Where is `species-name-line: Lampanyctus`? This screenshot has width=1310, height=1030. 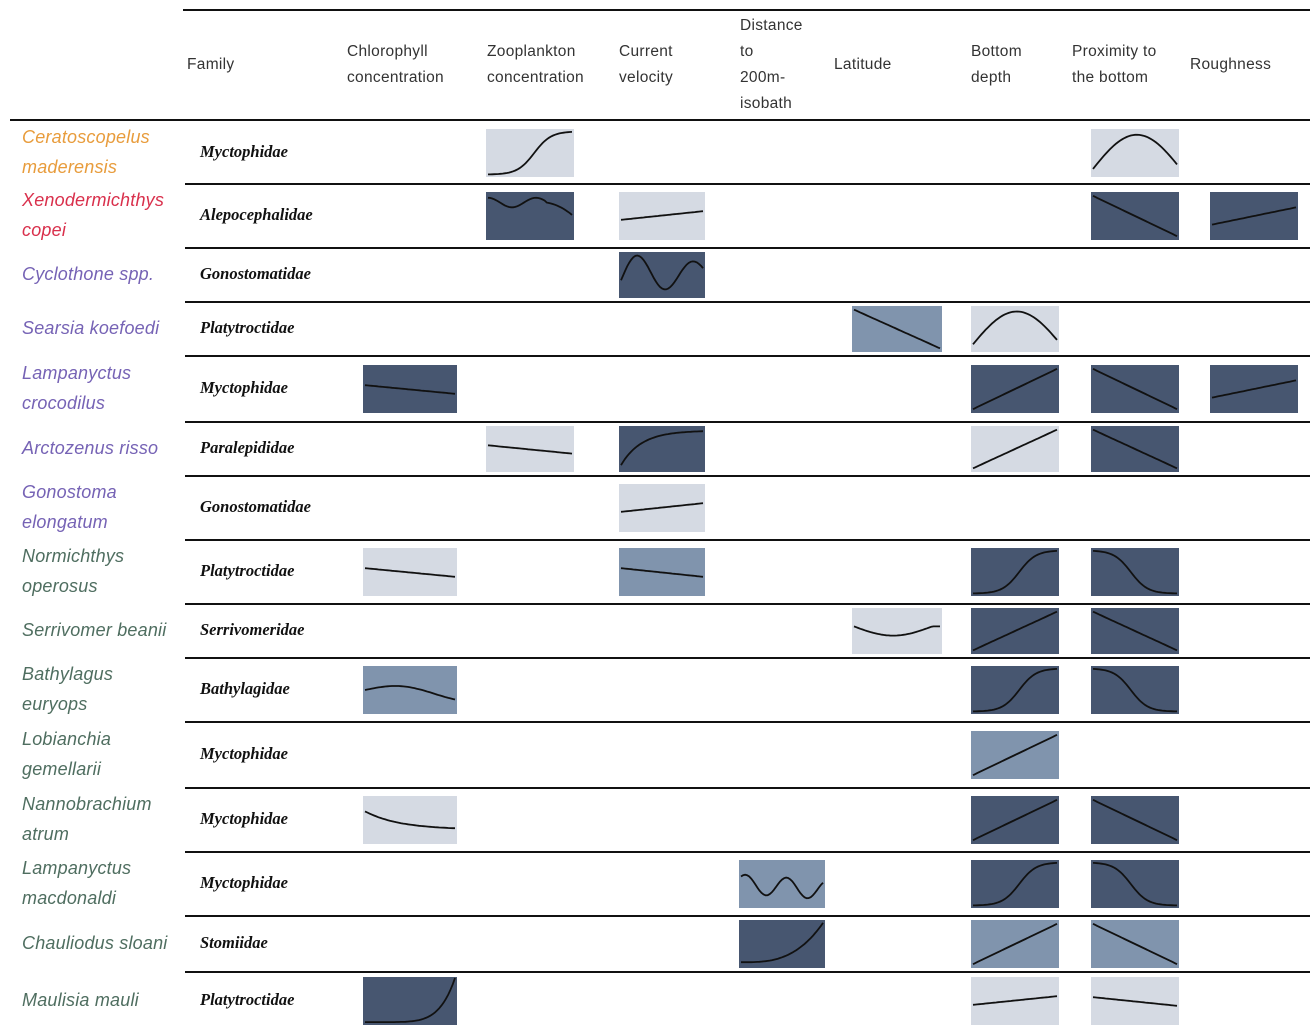
species-name-line: Lampanyctus is located at coordinates (77, 373).